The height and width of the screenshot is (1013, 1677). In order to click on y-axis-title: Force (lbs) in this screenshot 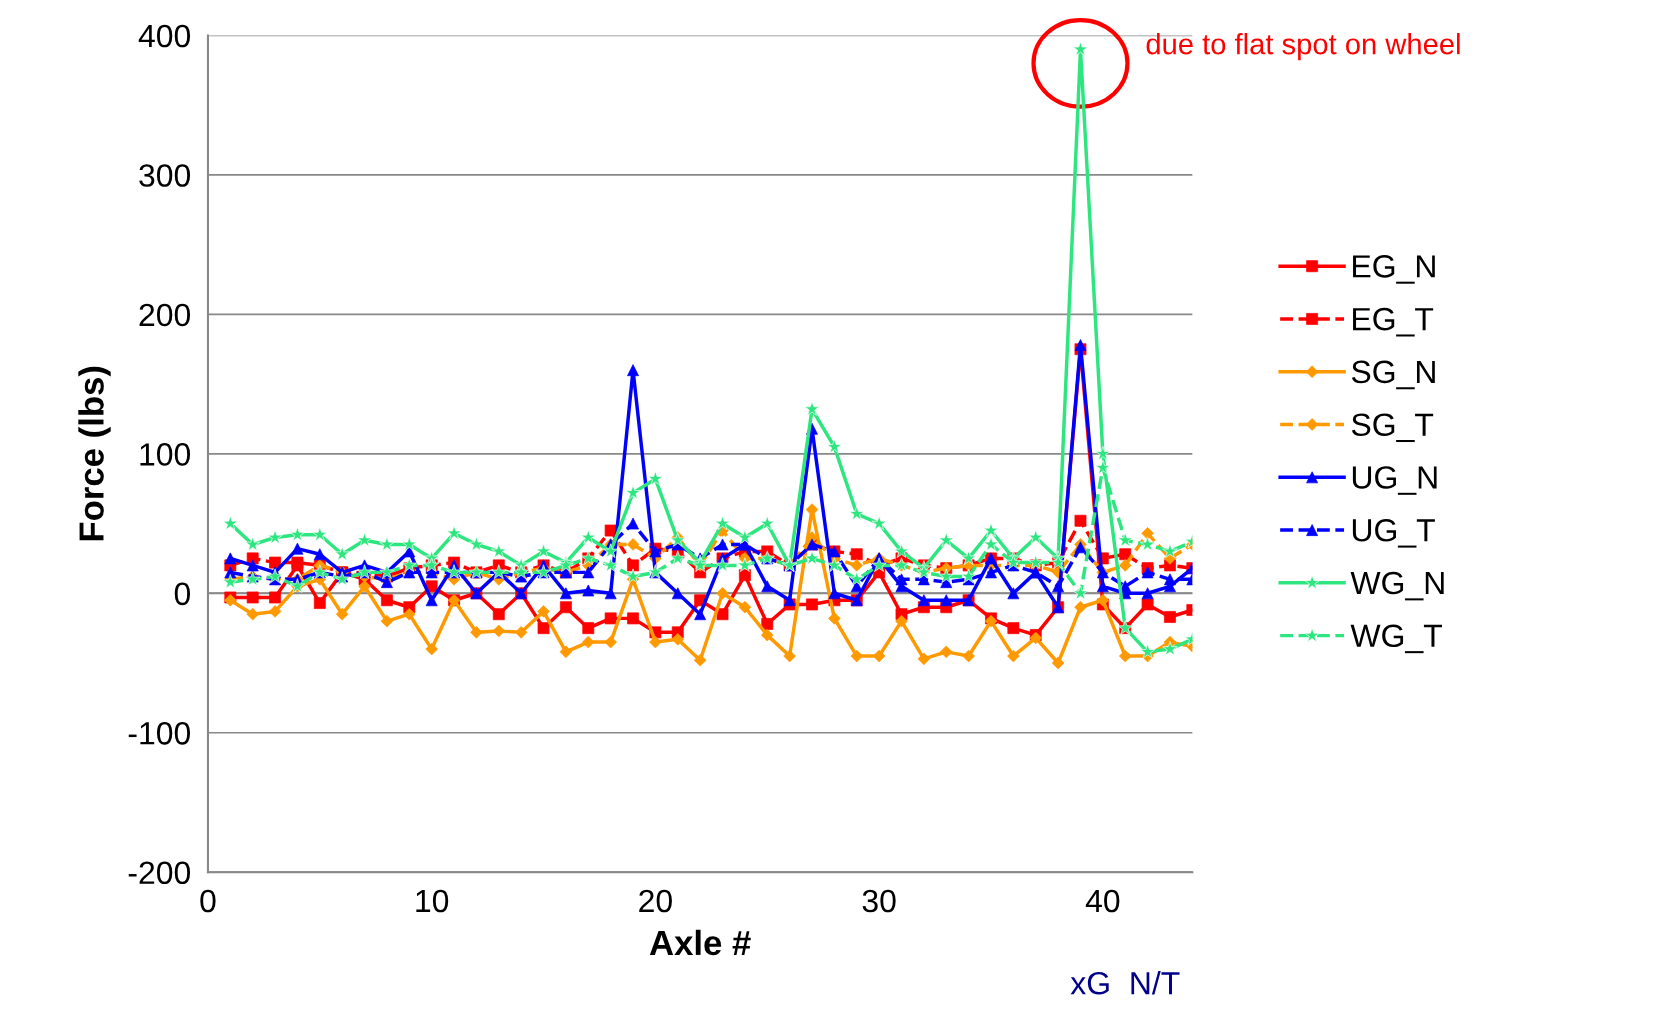, I will do `click(94, 453)`.